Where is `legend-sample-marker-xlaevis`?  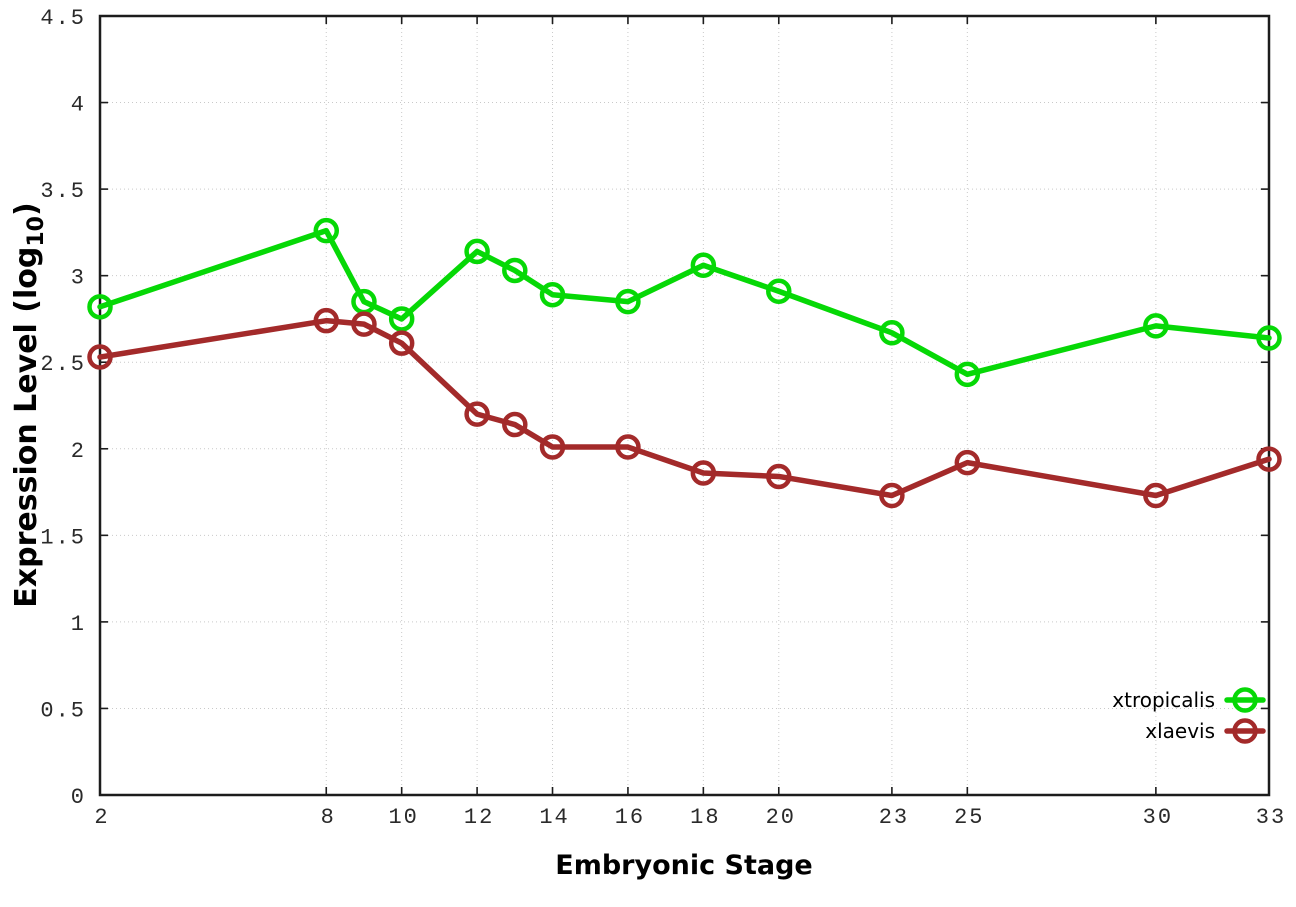 legend-sample-marker-xlaevis is located at coordinates (1245, 731).